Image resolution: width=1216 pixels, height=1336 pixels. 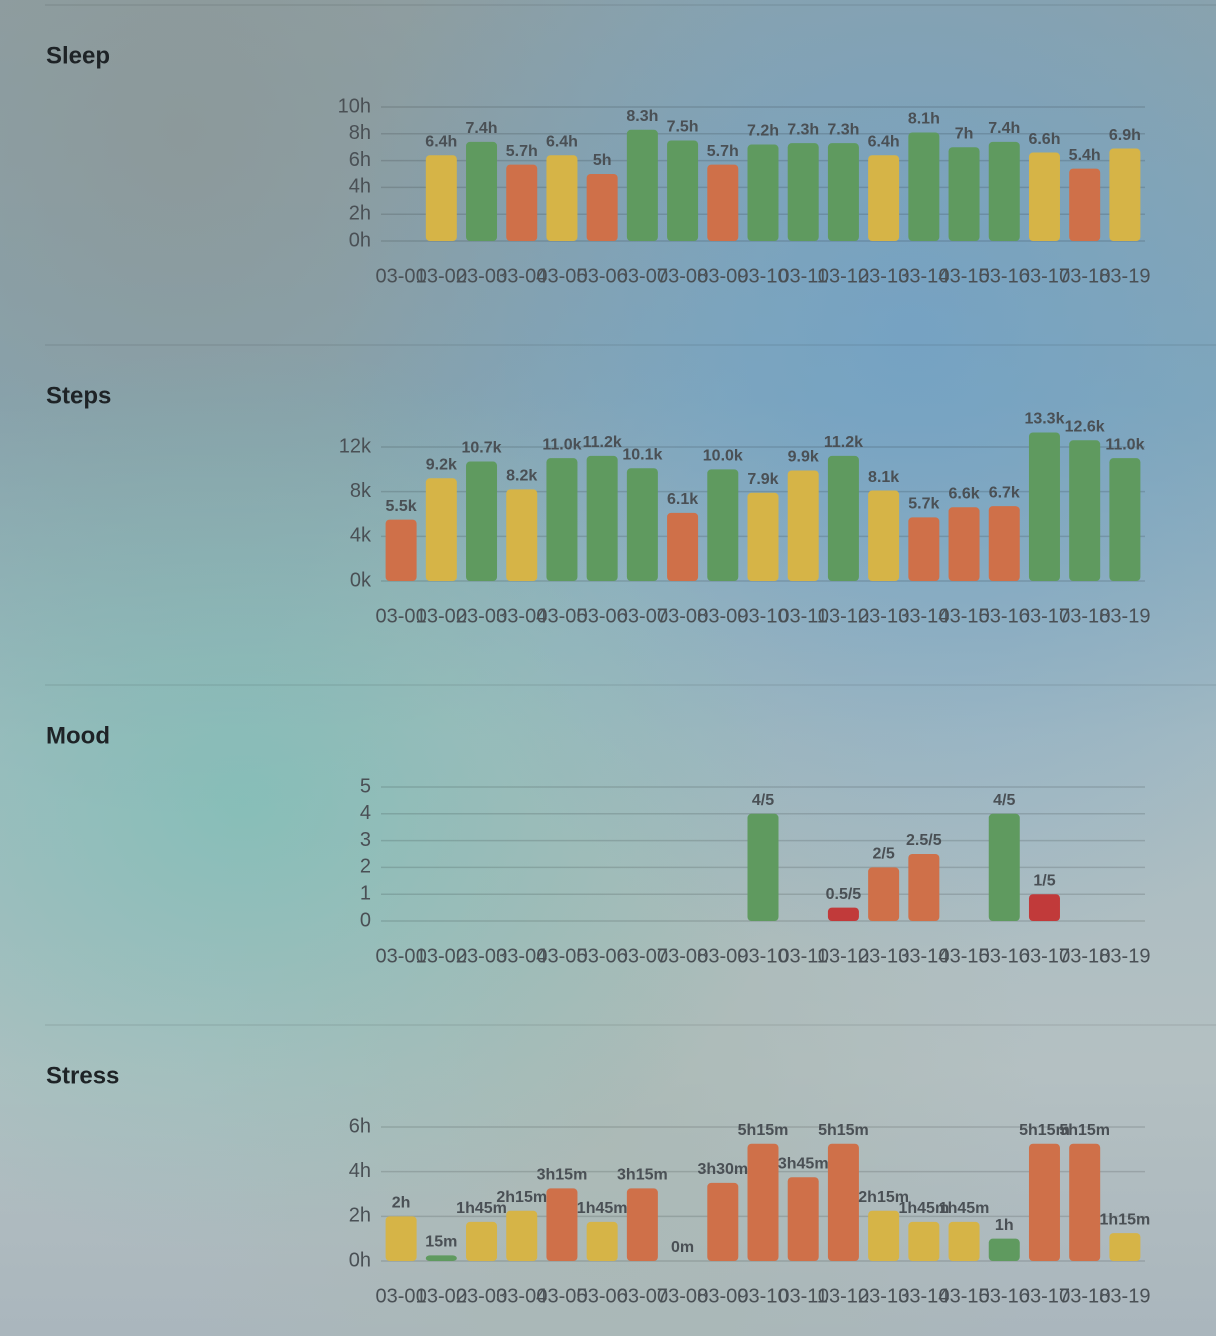 I want to click on y-tick-label: 8k, so click(x=361, y=491).